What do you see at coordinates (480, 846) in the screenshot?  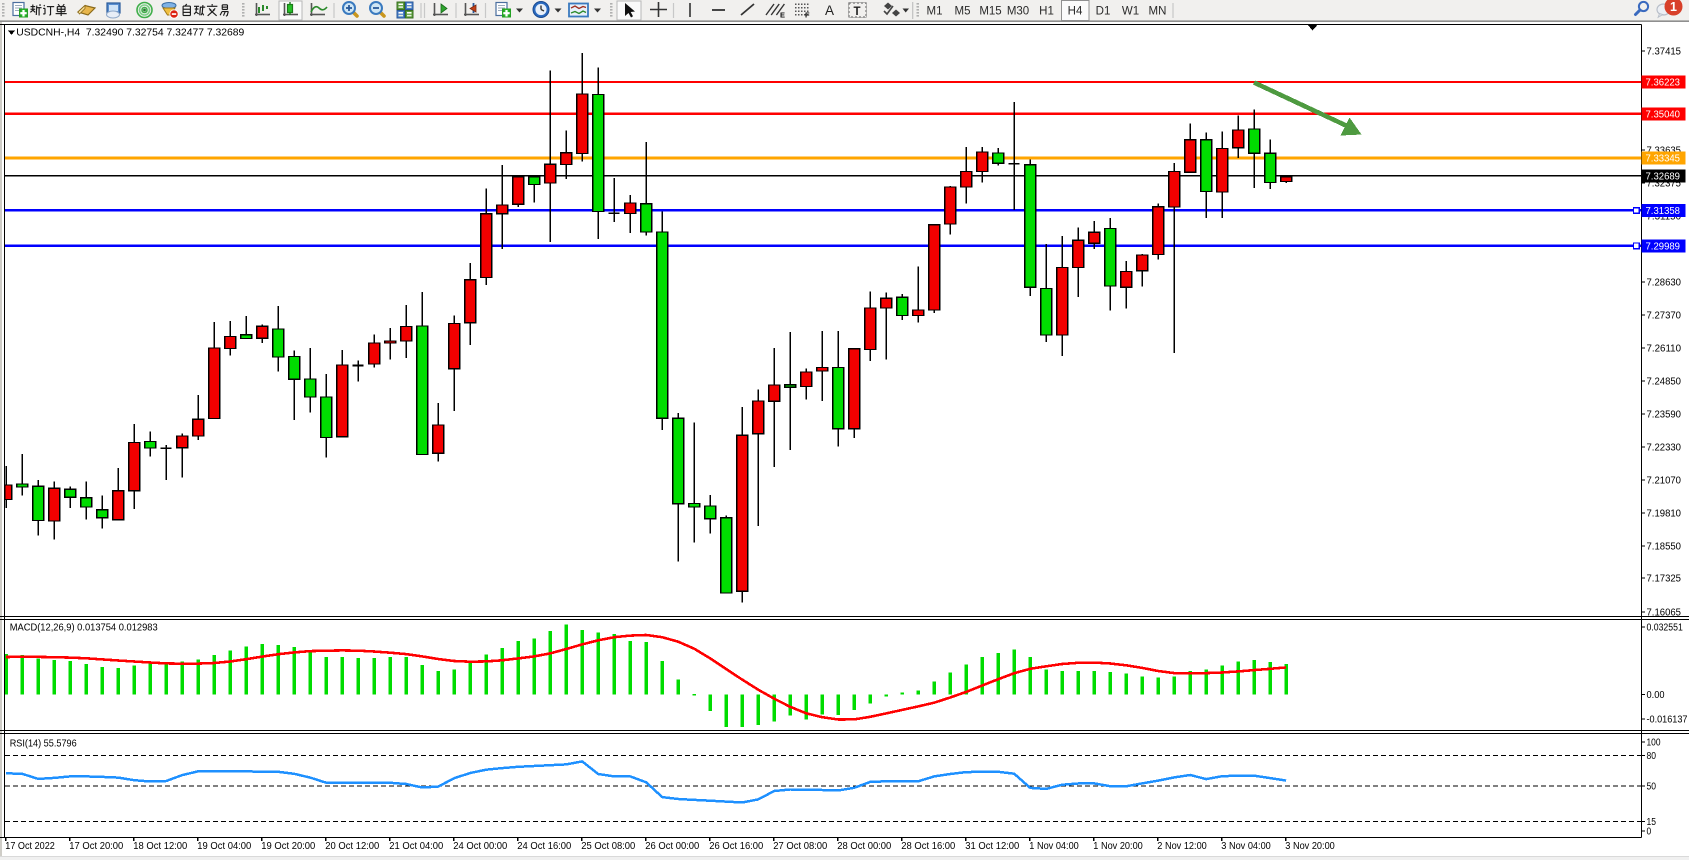 I see `svg-text: 24 Oct 00:00` at bounding box center [480, 846].